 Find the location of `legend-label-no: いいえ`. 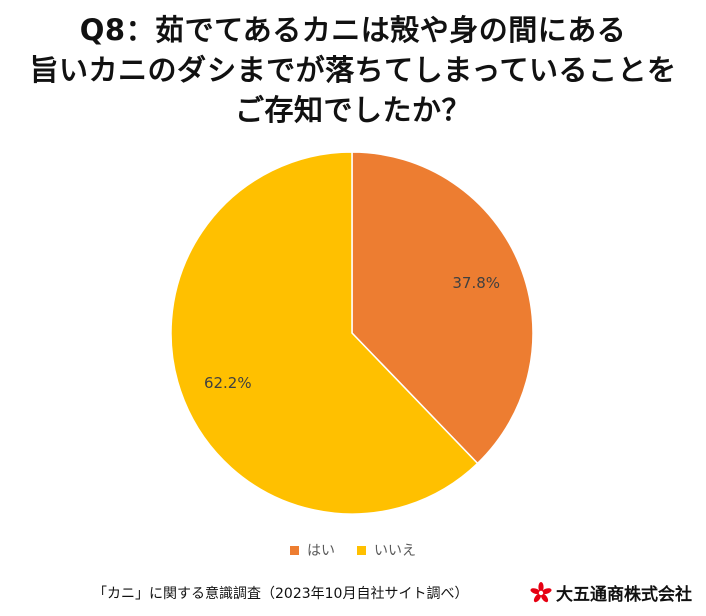

legend-label-no: いいえ is located at coordinates (395, 551).